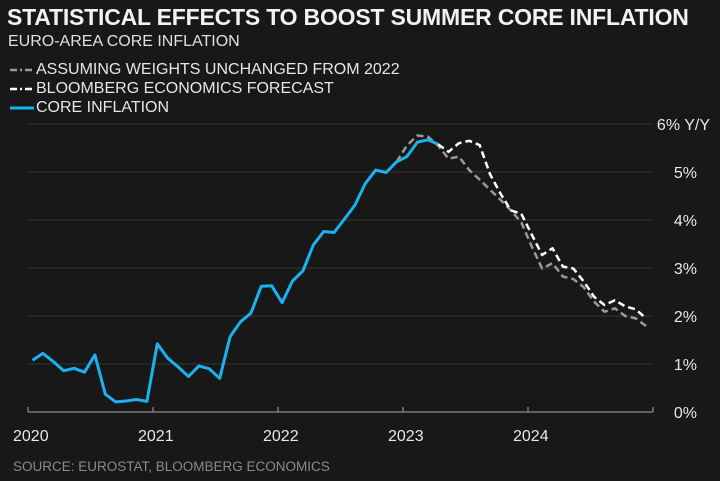  What do you see at coordinates (218, 69) in the screenshot?
I see `legend-label: ASSUMING WEIGHTS UNCHANGED FROM 2022` at bounding box center [218, 69].